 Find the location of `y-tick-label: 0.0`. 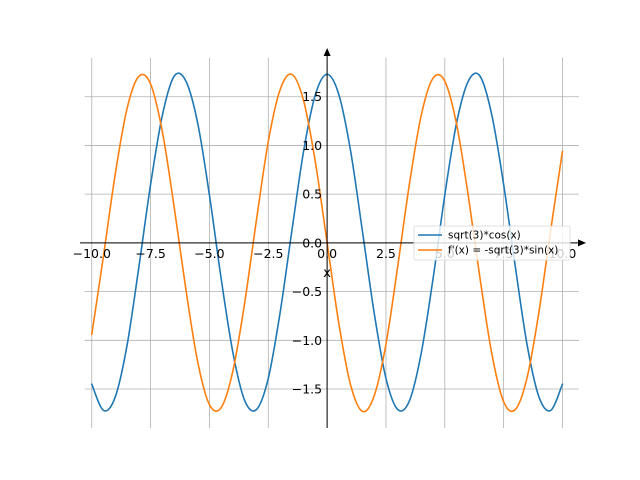

y-tick-label: 0.0 is located at coordinates (312, 242).